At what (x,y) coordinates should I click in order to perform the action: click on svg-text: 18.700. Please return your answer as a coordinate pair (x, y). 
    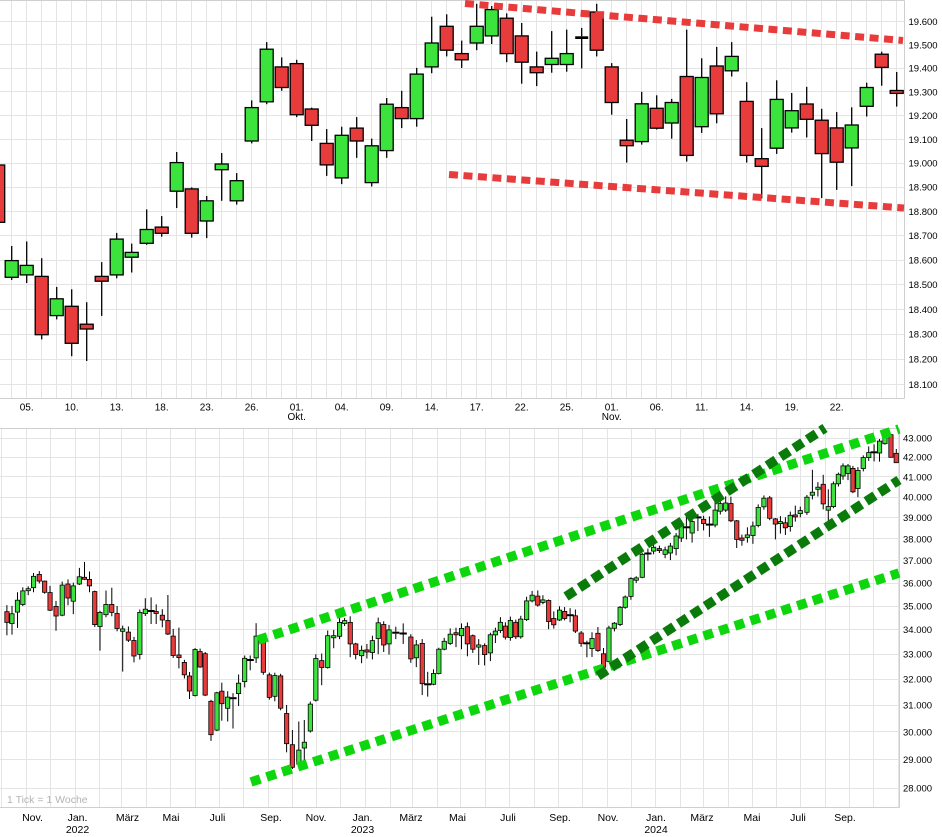
    Looking at the image, I should click on (923, 236).